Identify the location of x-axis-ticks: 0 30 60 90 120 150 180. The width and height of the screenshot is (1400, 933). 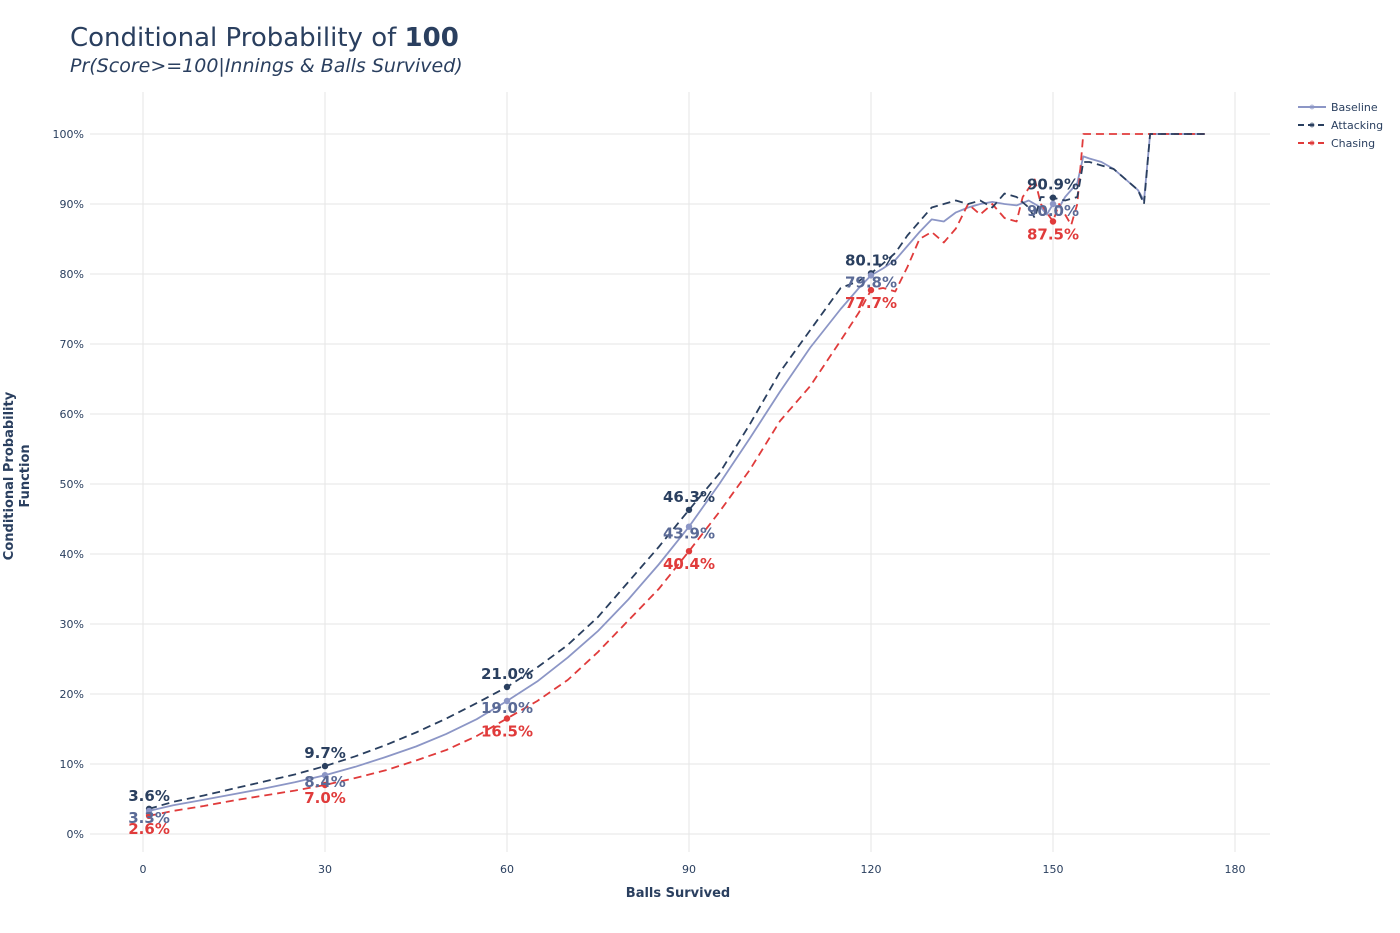
(693, 869).